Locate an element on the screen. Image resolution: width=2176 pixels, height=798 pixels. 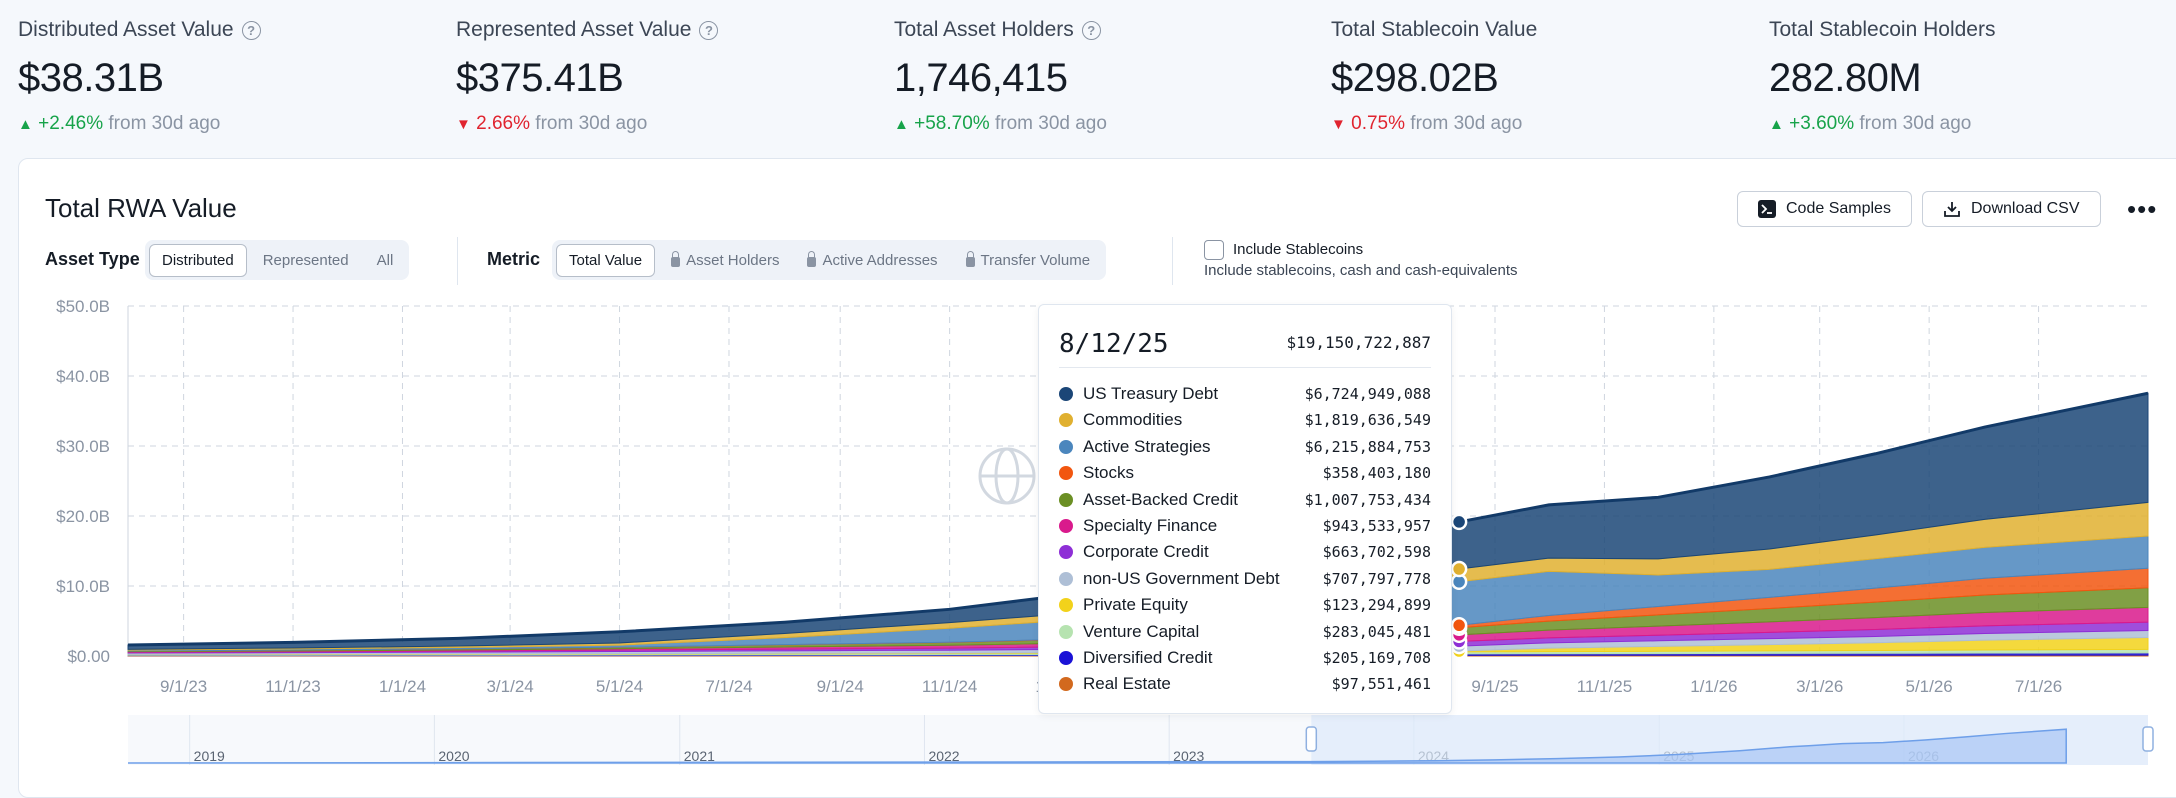
tooltip-row: Private Equity $123,294,899 is located at coordinates (1245, 605).